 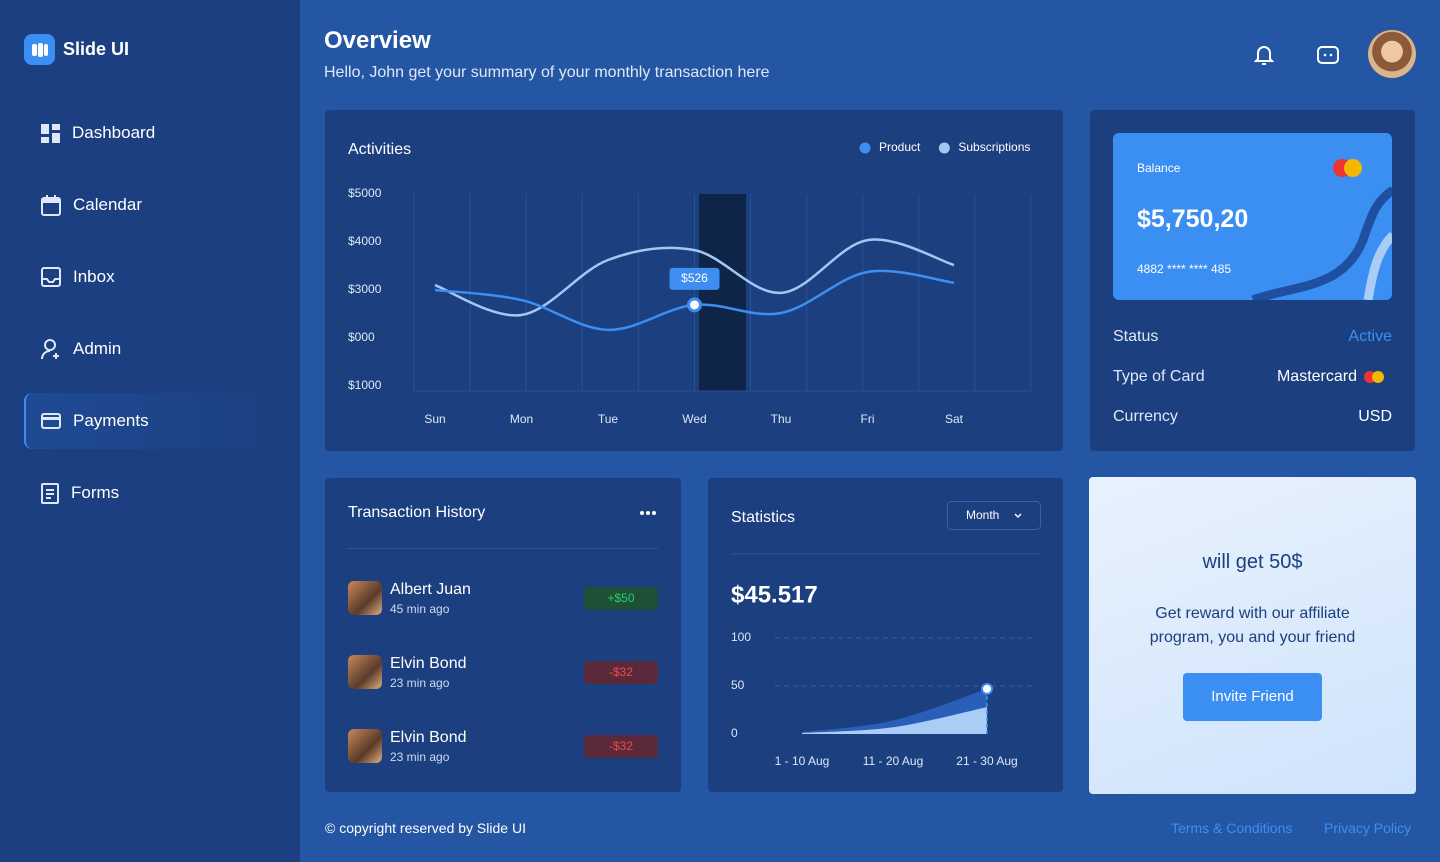 I want to click on info-value: Active, so click(x=1370, y=336).